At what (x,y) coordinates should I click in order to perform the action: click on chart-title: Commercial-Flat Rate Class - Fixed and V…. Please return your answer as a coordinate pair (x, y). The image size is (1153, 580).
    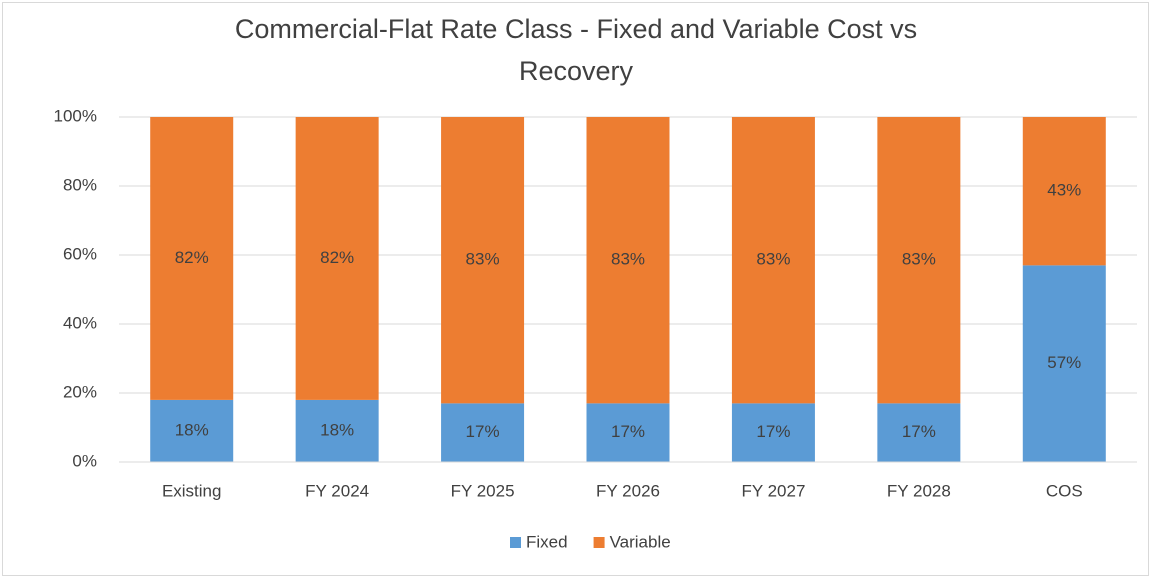
    Looking at the image, I should click on (576, 50).